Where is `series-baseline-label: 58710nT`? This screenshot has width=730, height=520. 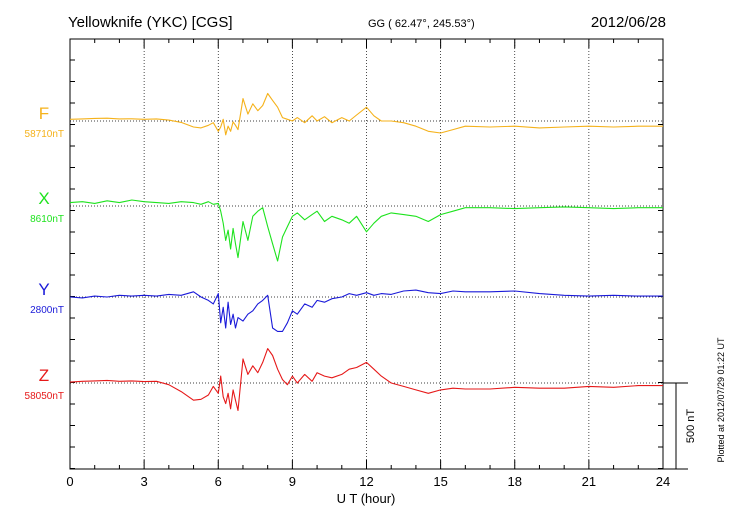
series-baseline-label: 58710nT is located at coordinates (44, 134).